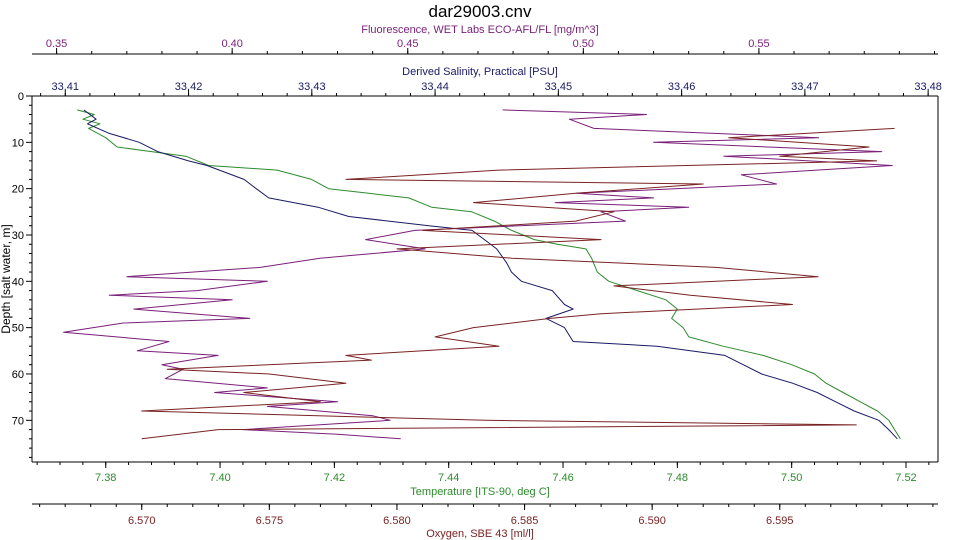 The width and height of the screenshot is (960, 540). What do you see at coordinates (677, 478) in the screenshot?
I see `temperature-tick-label: 7.48` at bounding box center [677, 478].